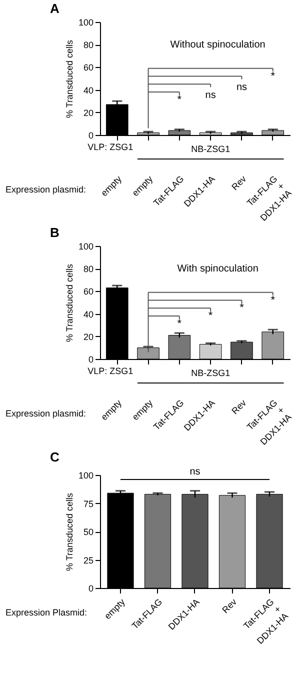  What do you see at coordinates (47, 613) in the screenshot?
I see `x-axis-title: Expression Plasmid:` at bounding box center [47, 613].